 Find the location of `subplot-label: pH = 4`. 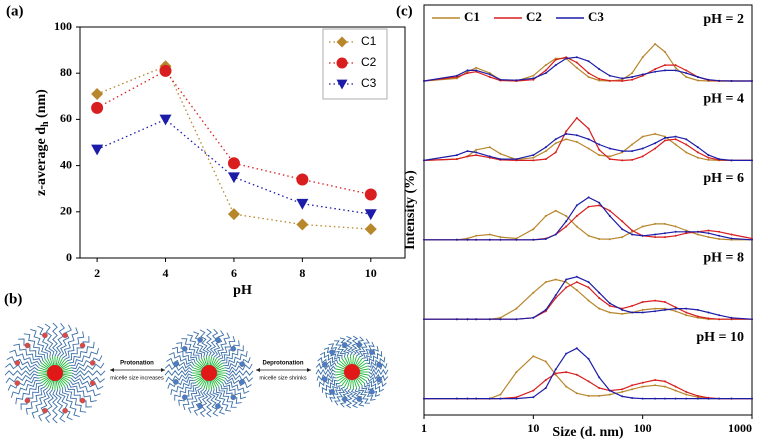

subplot-label: pH = 4 is located at coordinates (723, 99).